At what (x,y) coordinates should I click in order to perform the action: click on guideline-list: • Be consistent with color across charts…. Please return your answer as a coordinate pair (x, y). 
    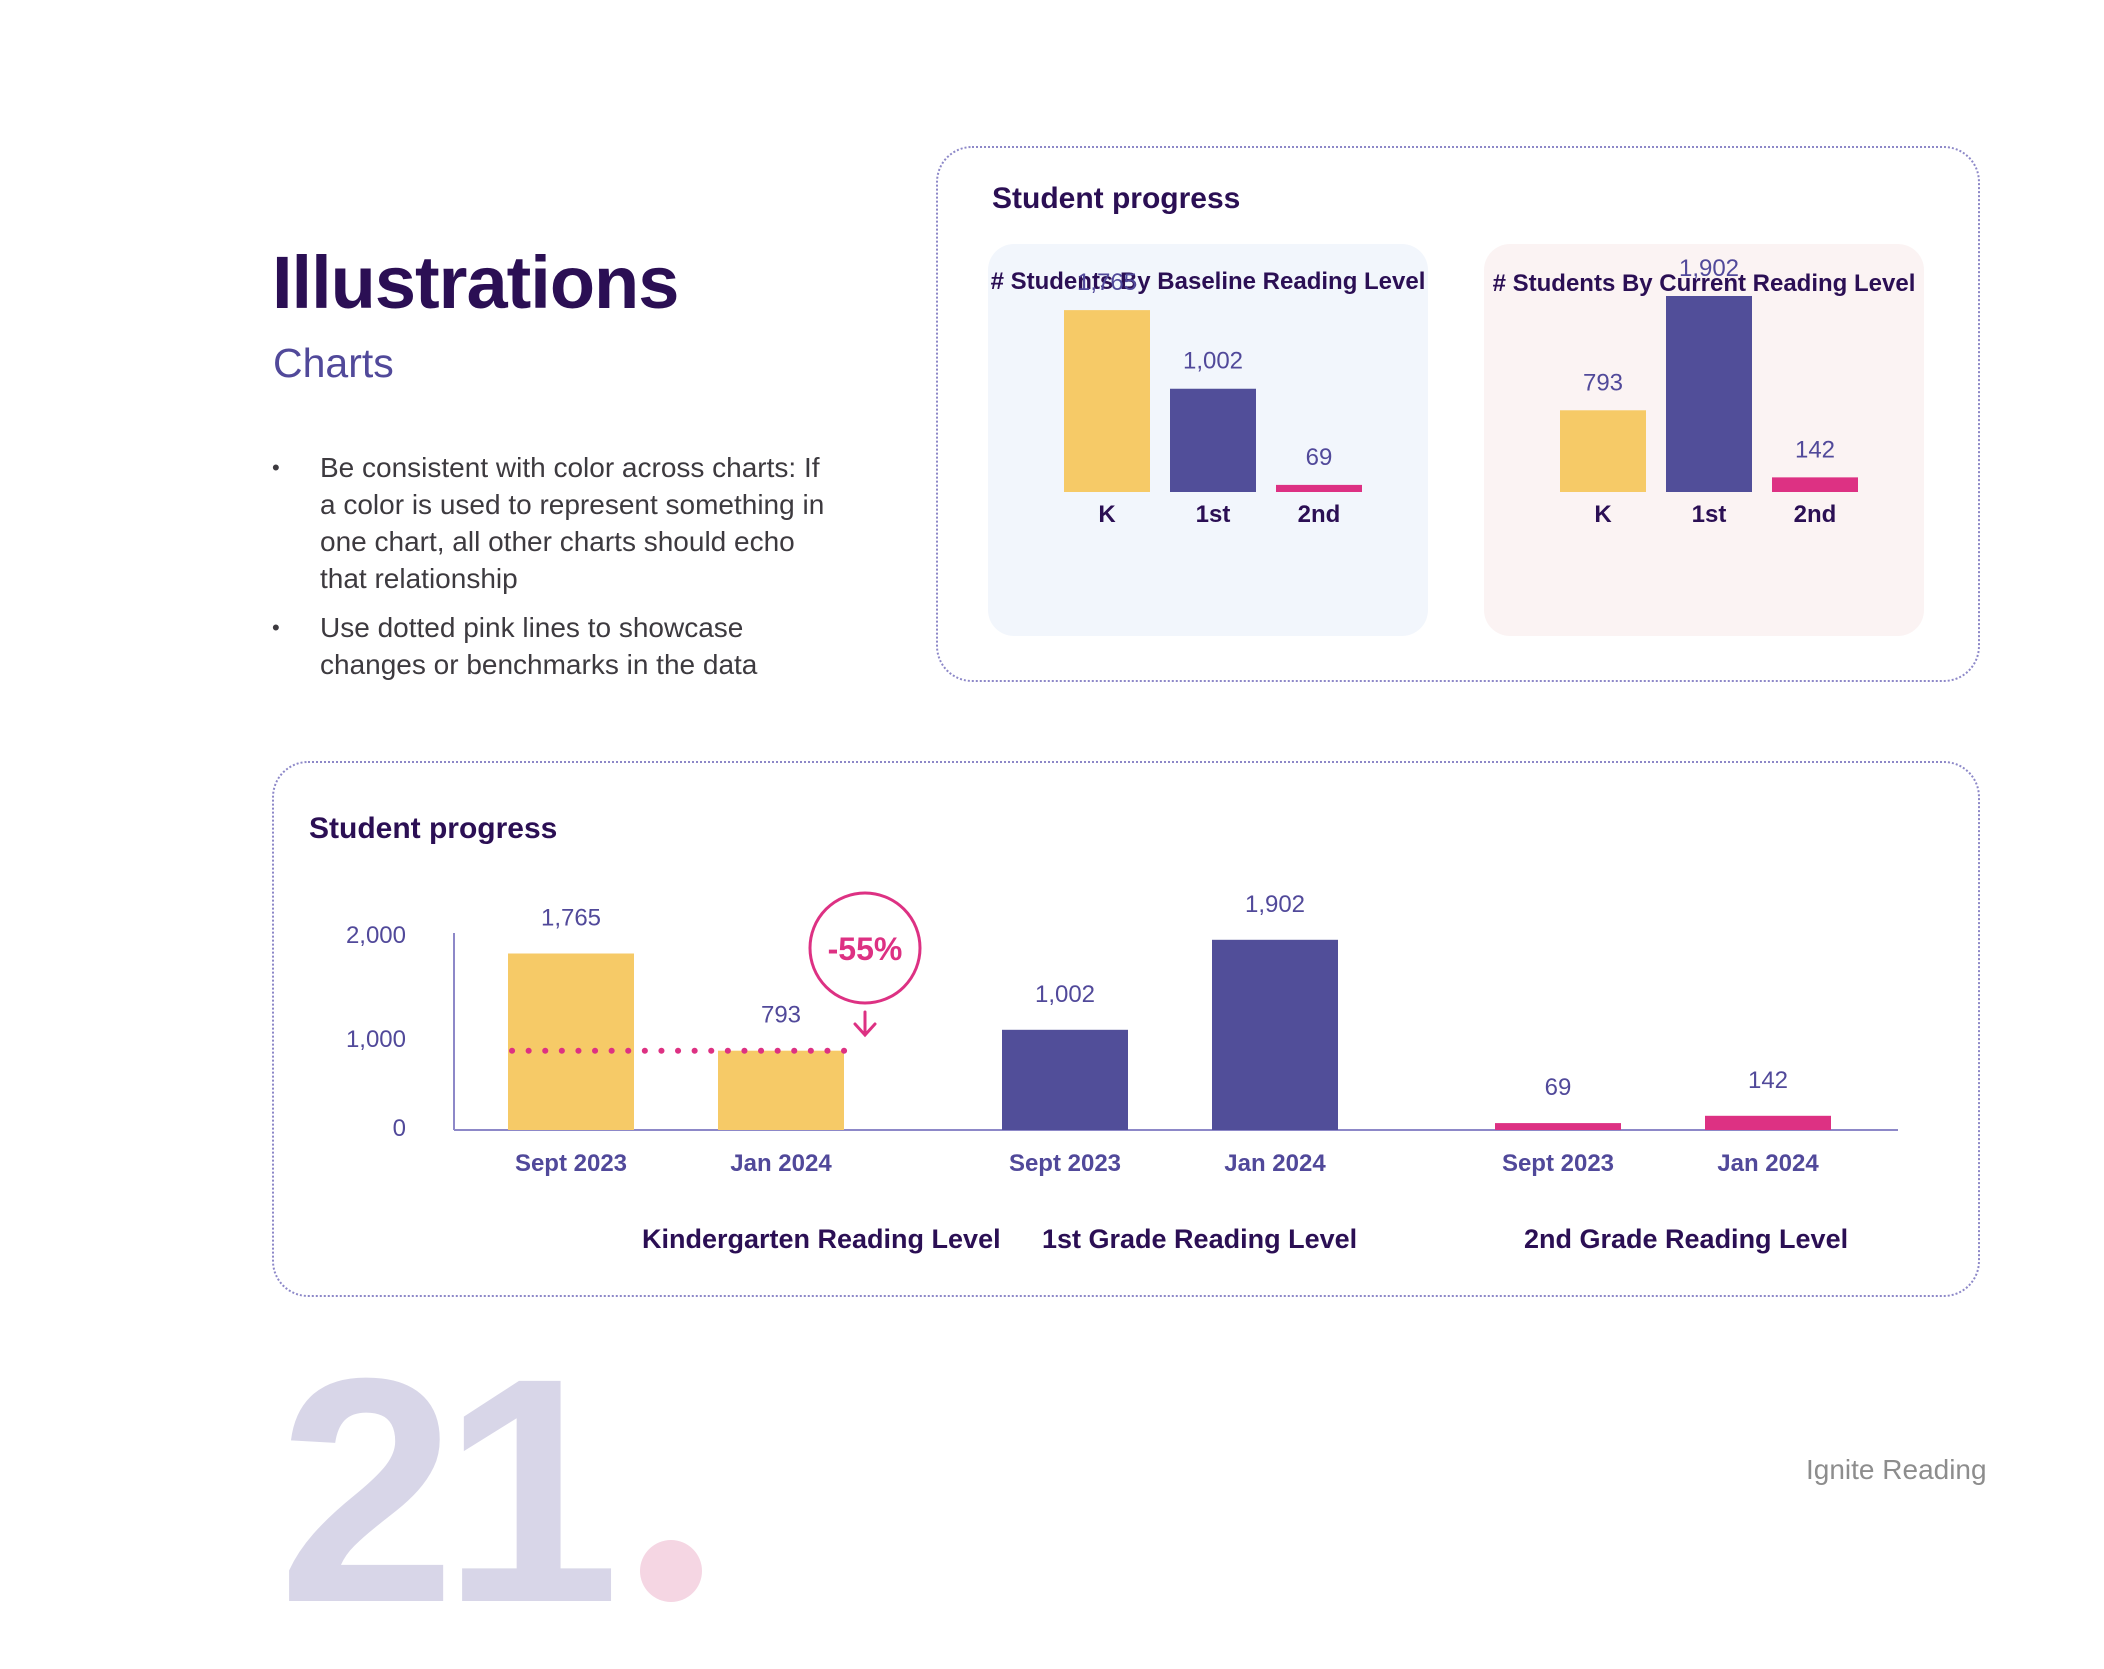
    Looking at the image, I should click on (552, 572).